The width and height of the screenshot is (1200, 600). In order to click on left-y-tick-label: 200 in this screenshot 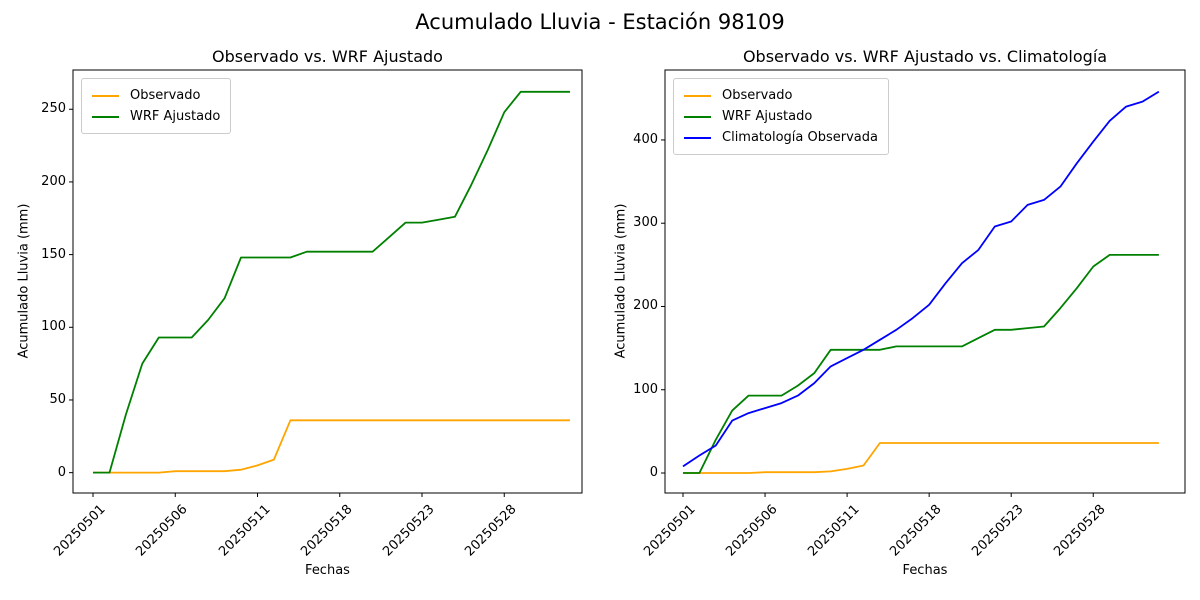, I will do `click(53, 181)`.